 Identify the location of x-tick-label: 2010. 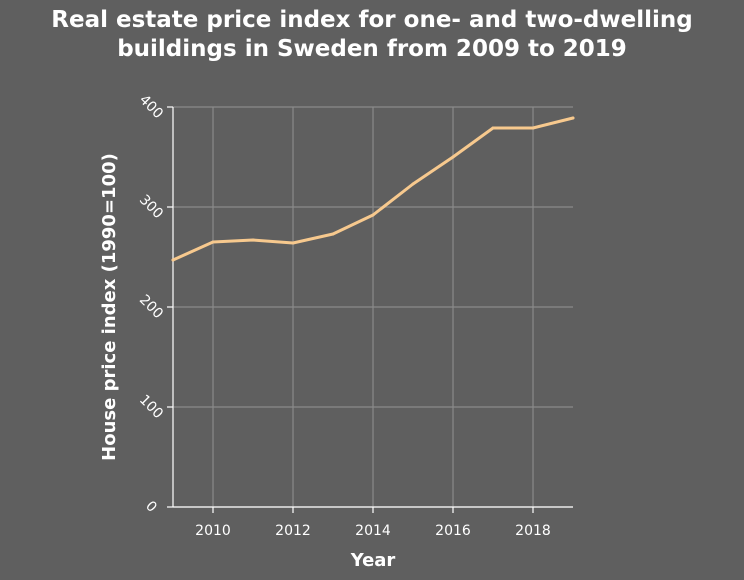
(213, 531).